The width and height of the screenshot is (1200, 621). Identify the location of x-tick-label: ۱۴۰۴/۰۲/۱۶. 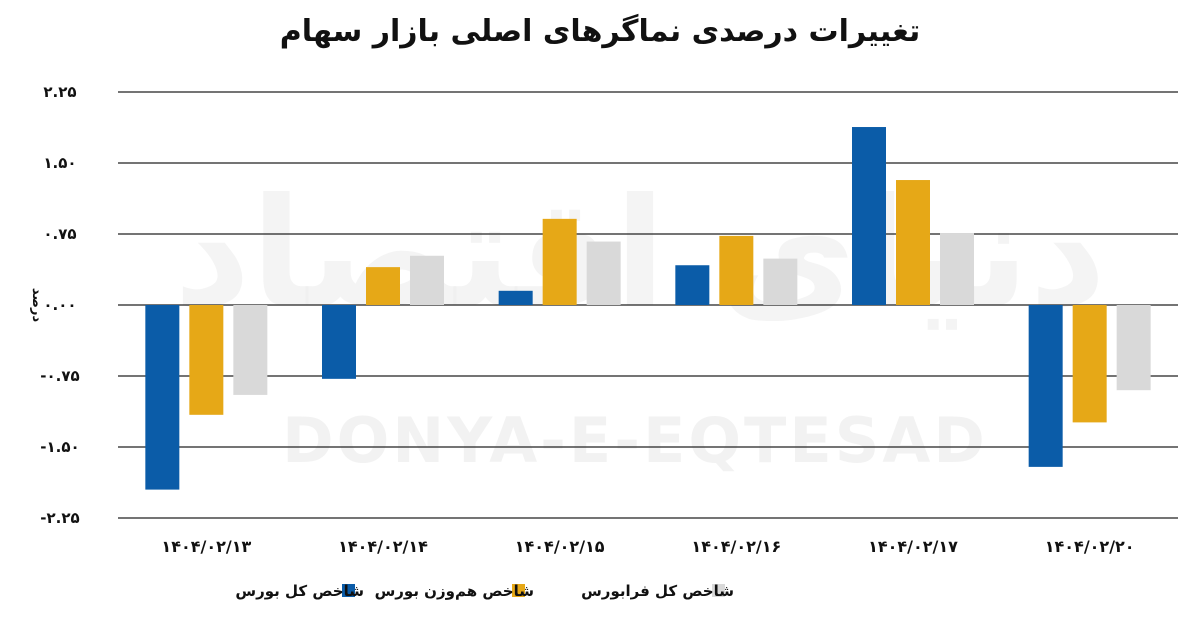
(736, 546).